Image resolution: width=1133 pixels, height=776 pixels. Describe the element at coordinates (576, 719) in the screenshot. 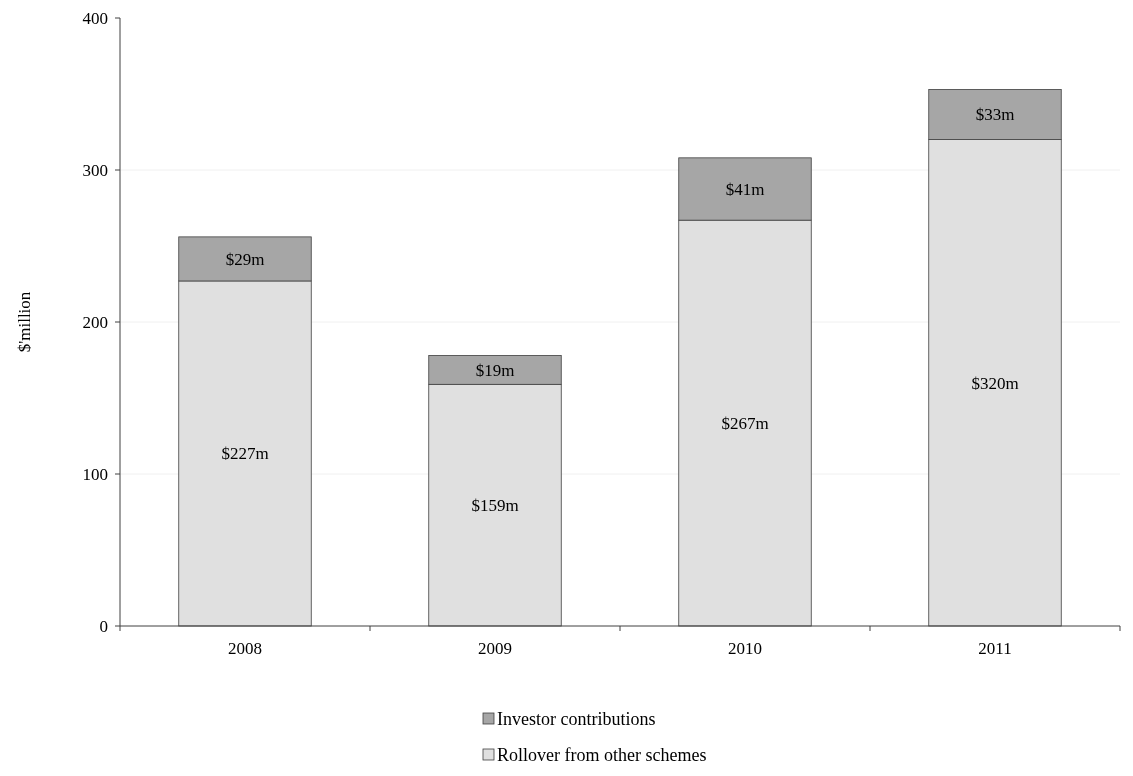

I see `legend-label: Investor contributions` at that location.